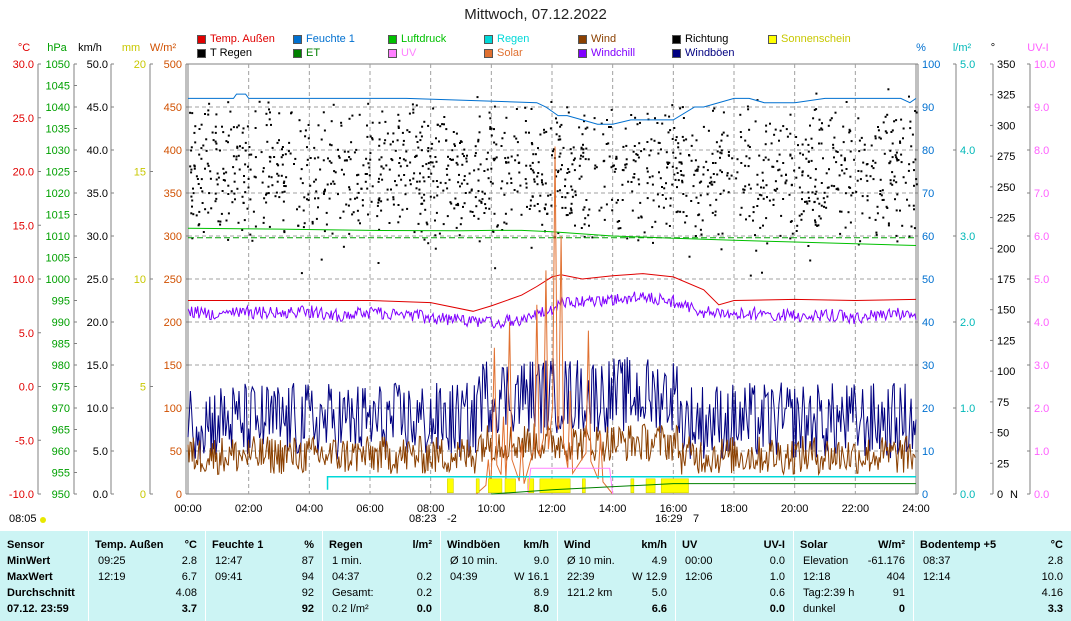 This screenshot has height=621, width=1071. Describe the element at coordinates (61, 366) in the screenshot. I see `tick-label-hpa: 980` at that location.